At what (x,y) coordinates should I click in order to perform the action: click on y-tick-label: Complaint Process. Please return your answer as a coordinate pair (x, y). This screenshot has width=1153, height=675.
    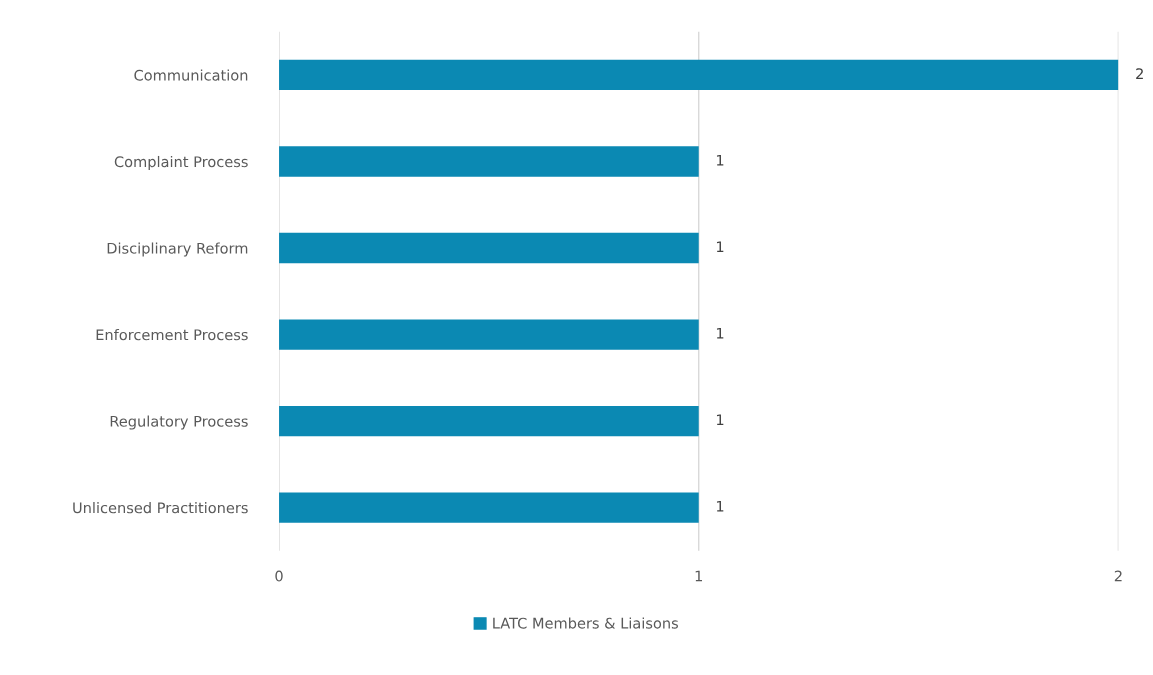
    Looking at the image, I should click on (181, 163).